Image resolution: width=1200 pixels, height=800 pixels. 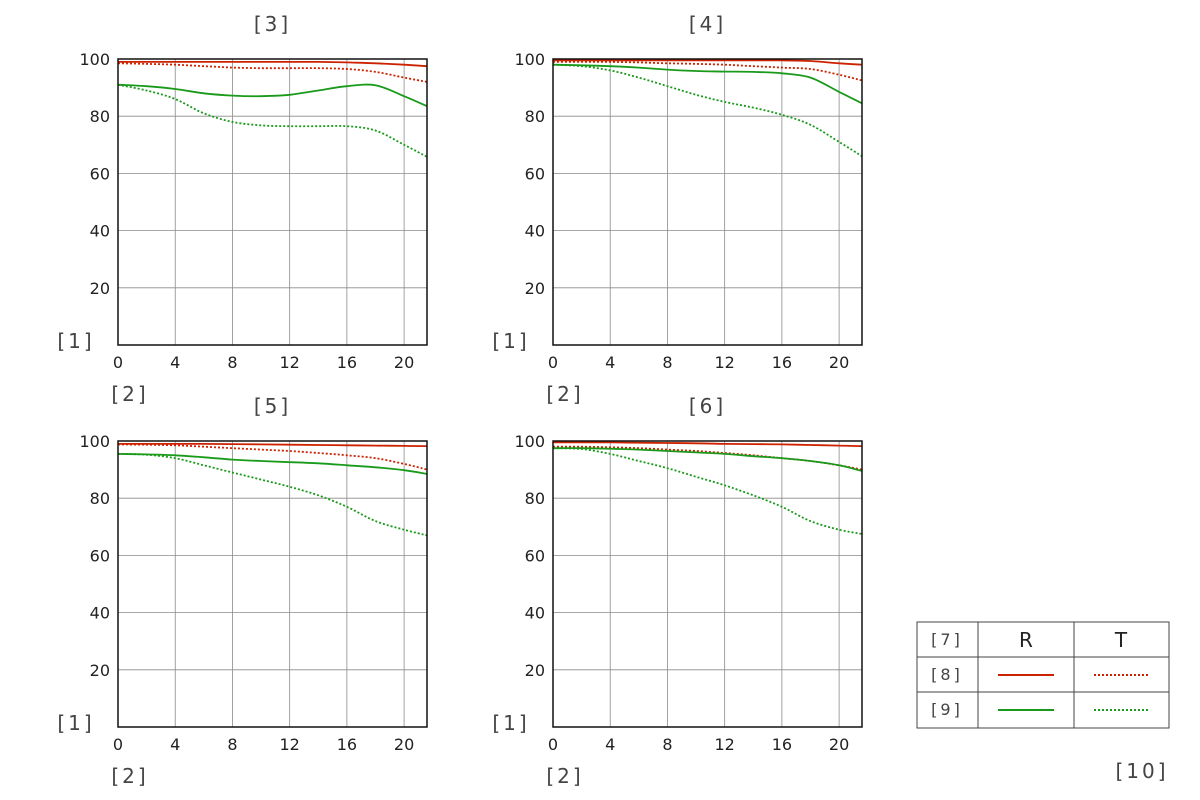 I want to click on legend-col-r: R, so click(x=1026, y=640).